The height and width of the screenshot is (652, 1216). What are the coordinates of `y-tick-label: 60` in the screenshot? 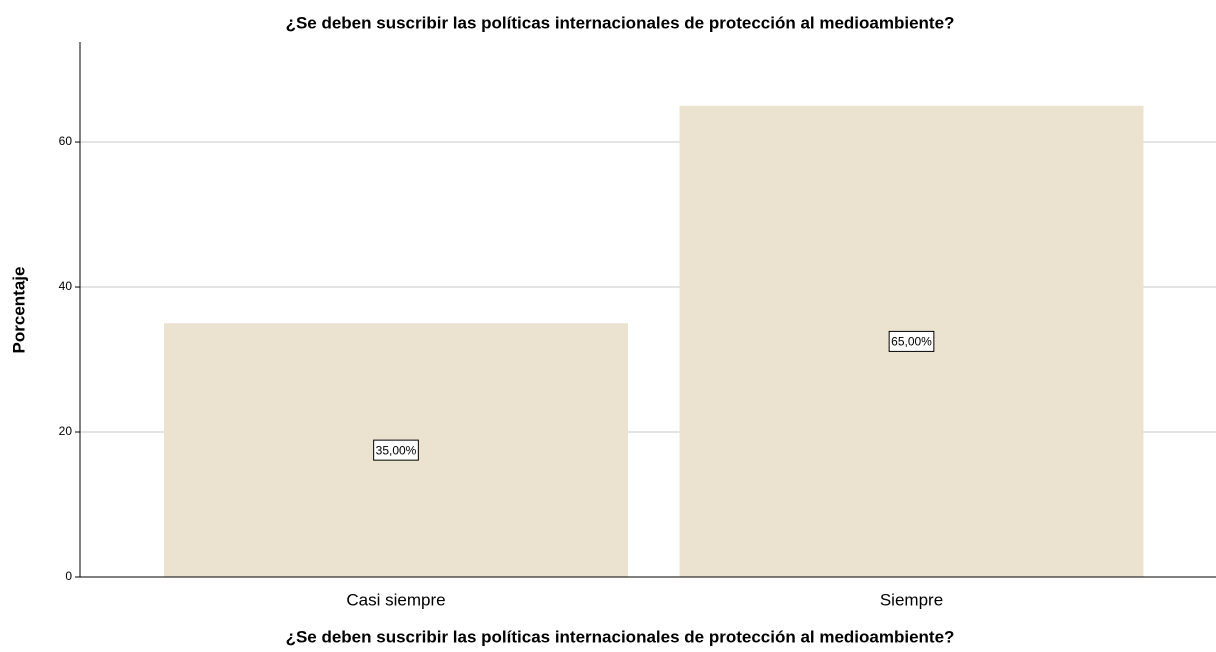 It's located at (66, 141).